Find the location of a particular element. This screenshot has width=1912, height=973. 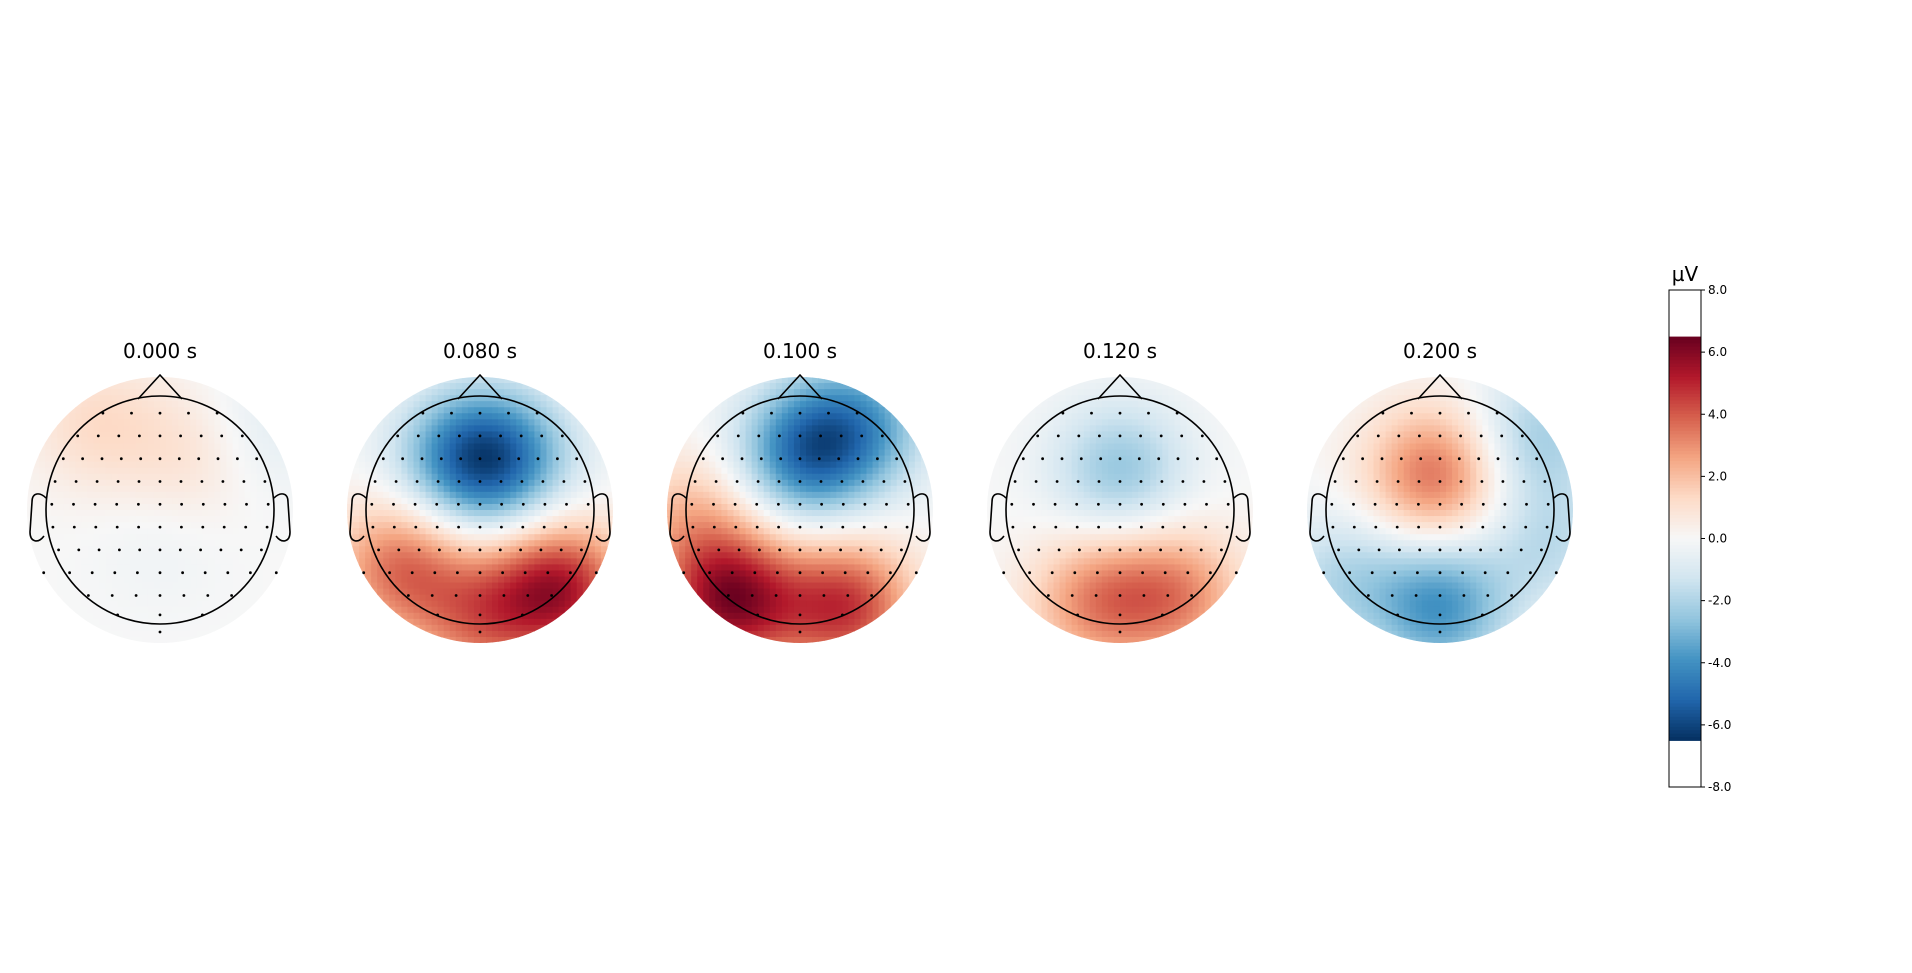

colorbar-tick-label: 4.0 is located at coordinates (1717, 414).